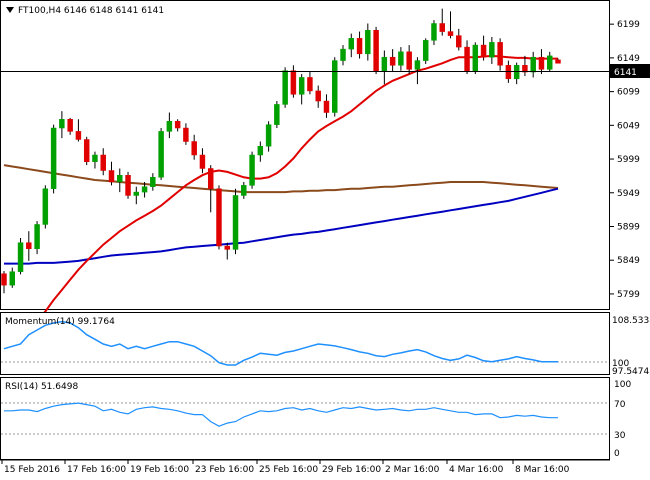 The image size is (650, 480). What do you see at coordinates (476, 470) in the screenshot?
I see `time-tick-label: 4 Mar 16:00` at bounding box center [476, 470].